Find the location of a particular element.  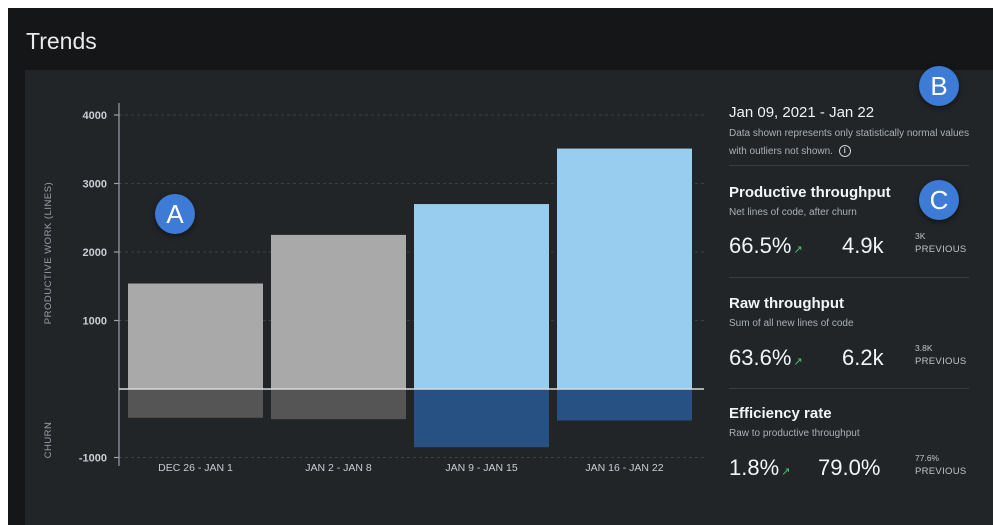

metric-title-productive: Productive throughput is located at coordinates (810, 192).